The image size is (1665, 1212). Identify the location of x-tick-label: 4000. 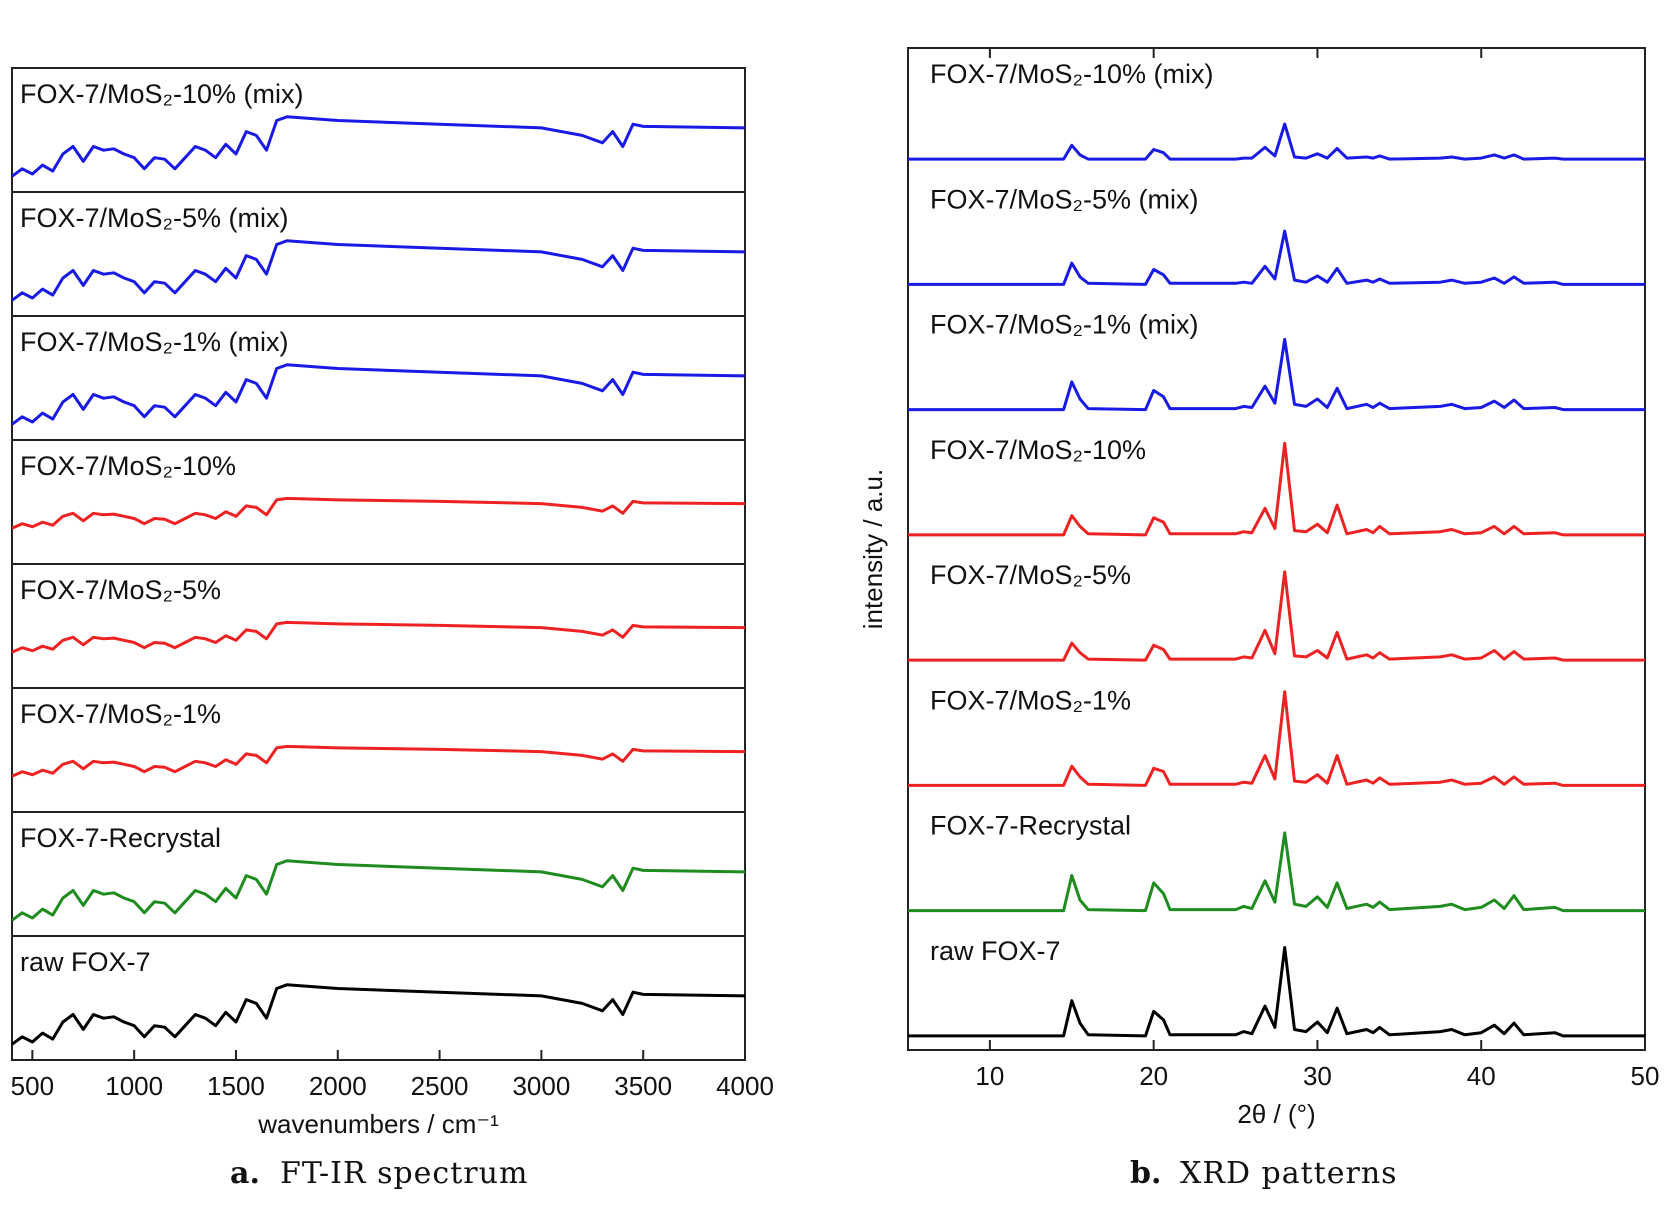
(745, 1086).